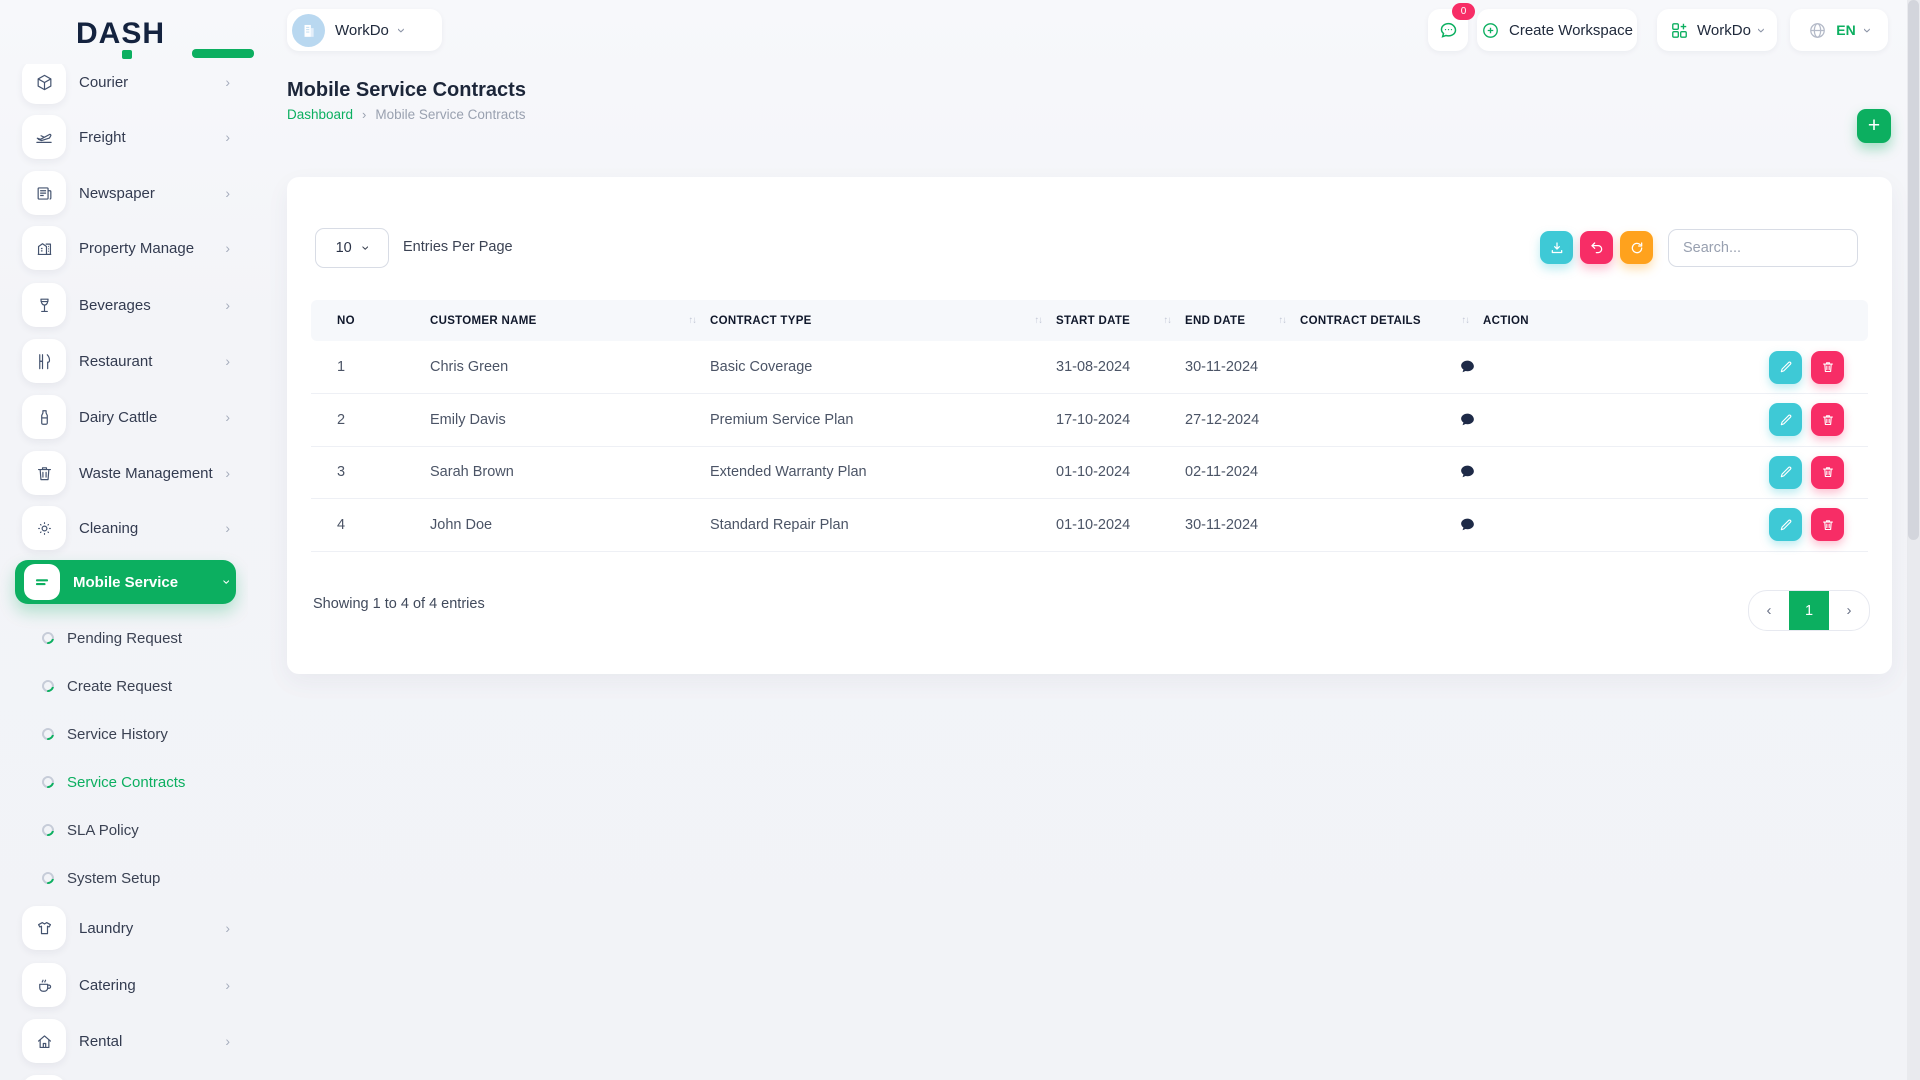 Image resolution: width=1920 pixels, height=1080 pixels. Describe the element at coordinates (102, 137) in the screenshot. I see `sidebar-item-label: Freight` at that location.